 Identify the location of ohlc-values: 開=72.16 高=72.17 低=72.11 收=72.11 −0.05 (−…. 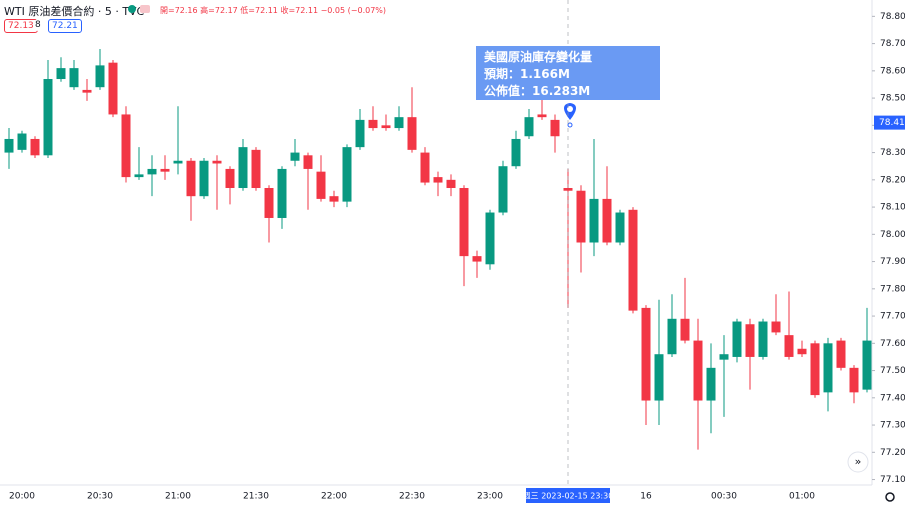
(273, 10).